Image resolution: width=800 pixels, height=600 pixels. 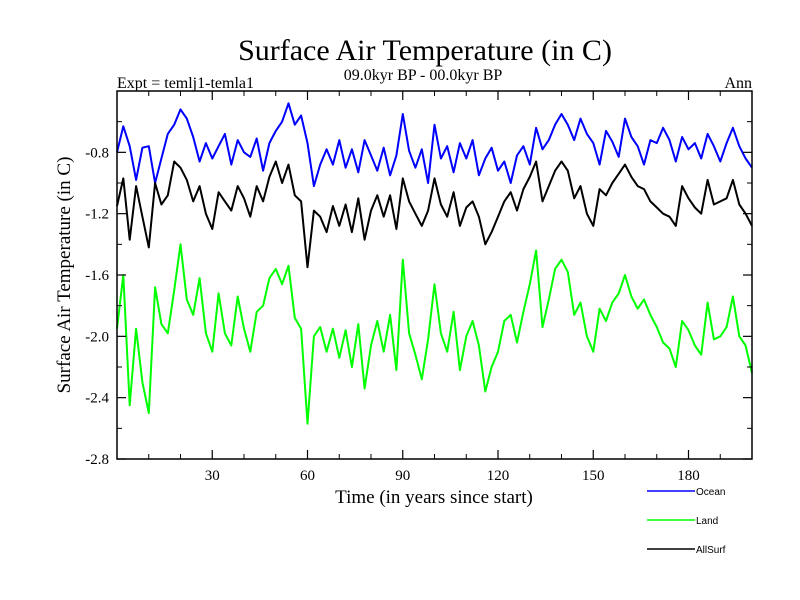 What do you see at coordinates (425, 50) in the screenshot?
I see `chart-title: Surface Air Temperature (in C)` at bounding box center [425, 50].